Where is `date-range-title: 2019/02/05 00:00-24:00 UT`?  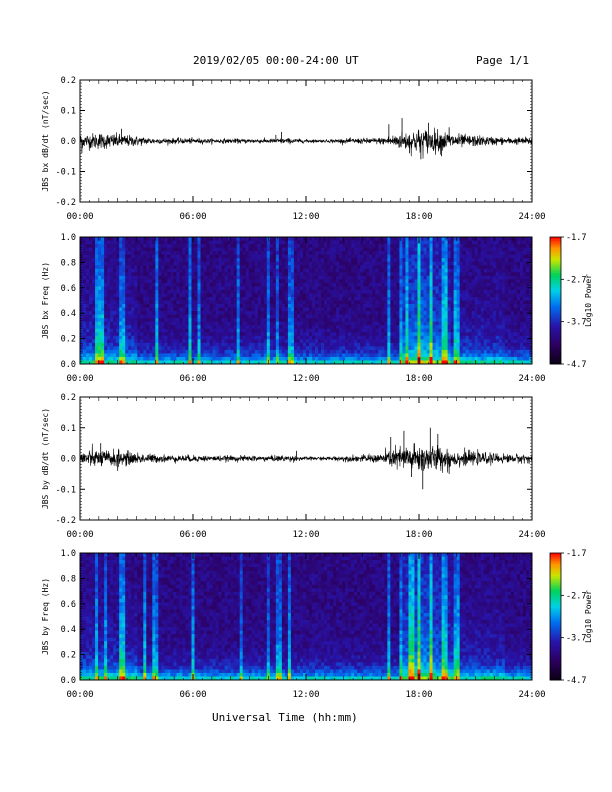
date-range-title: 2019/02/05 00:00-24:00 UT is located at coordinates (276, 60).